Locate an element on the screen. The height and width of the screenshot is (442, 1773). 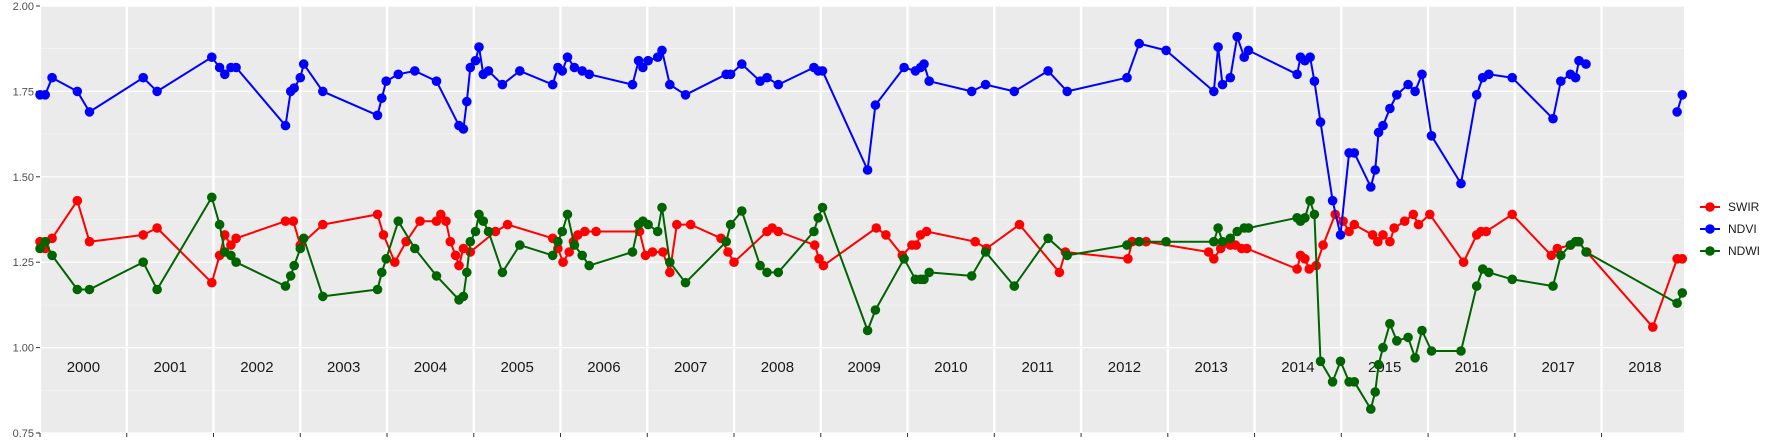
year-label: 2017 is located at coordinates (1558, 367).